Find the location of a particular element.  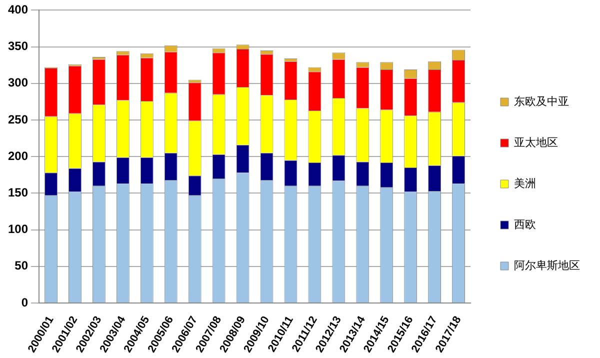

y-tick-label: 0 is located at coordinates (24, 302).